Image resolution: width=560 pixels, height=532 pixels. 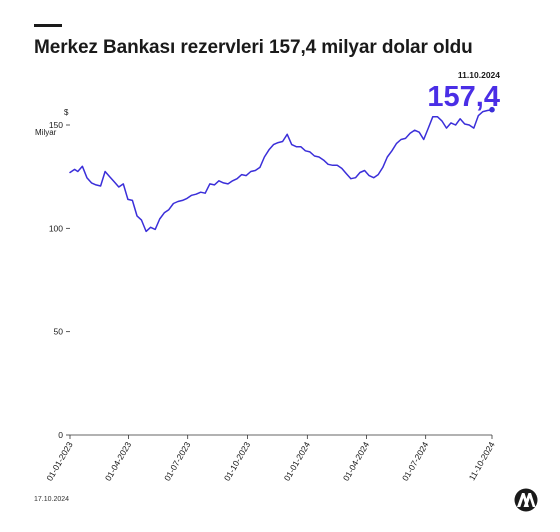 What do you see at coordinates (52, 499) in the screenshot?
I see `footer-date: 17.10.2024` at bounding box center [52, 499].